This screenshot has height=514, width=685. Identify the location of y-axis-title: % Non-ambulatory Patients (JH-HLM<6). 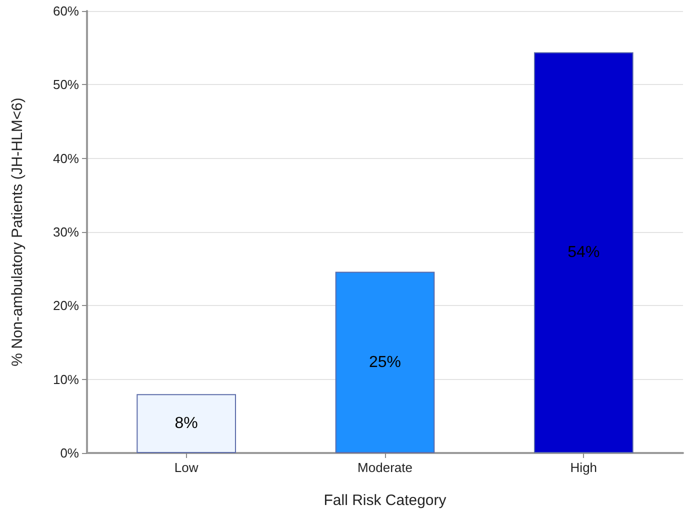
(17, 232).